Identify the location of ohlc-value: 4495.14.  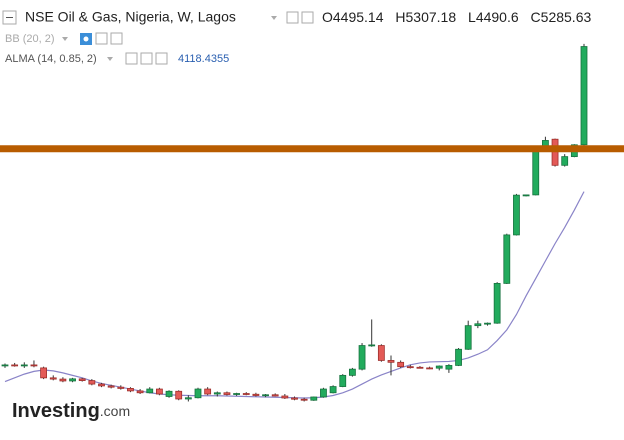
(358, 17).